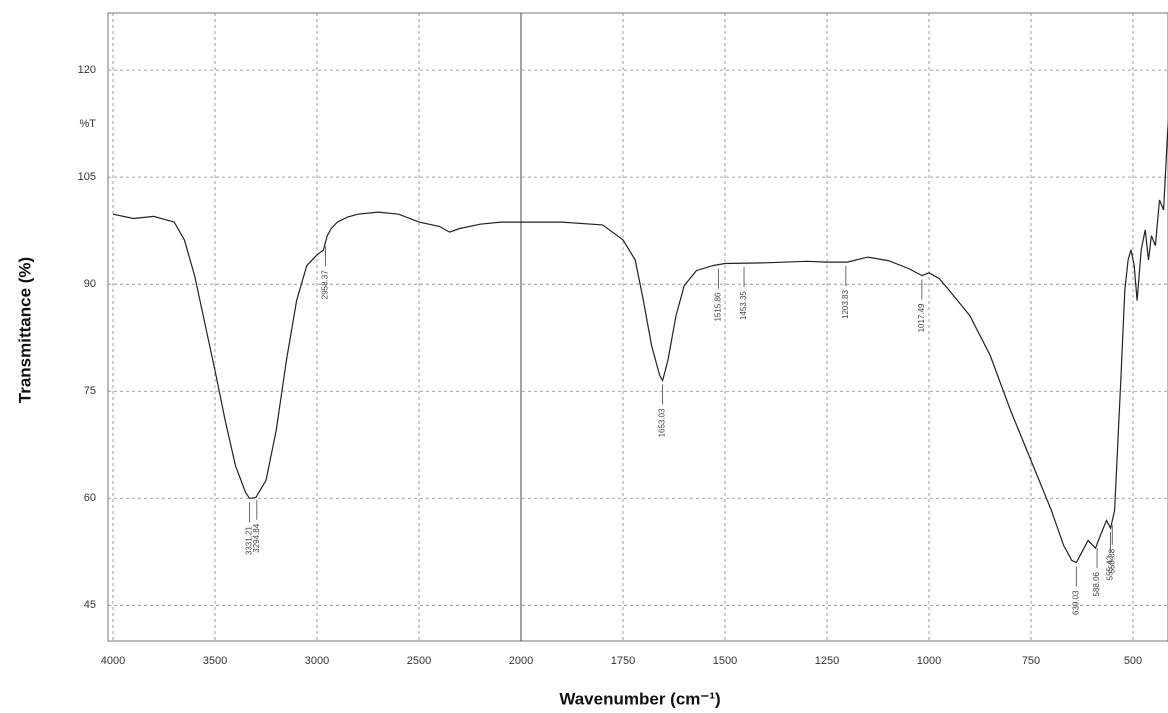 This screenshot has width=1168, height=713. Describe the element at coordinates (419, 661) in the screenshot. I see `x-tick-label: 2500` at that location.